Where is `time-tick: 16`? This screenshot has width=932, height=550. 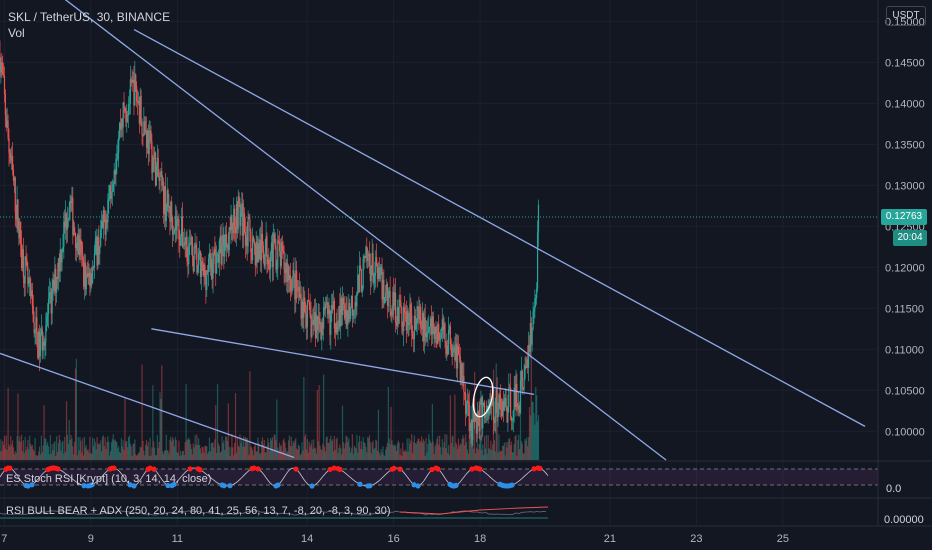 time-tick: 16 is located at coordinates (393, 539).